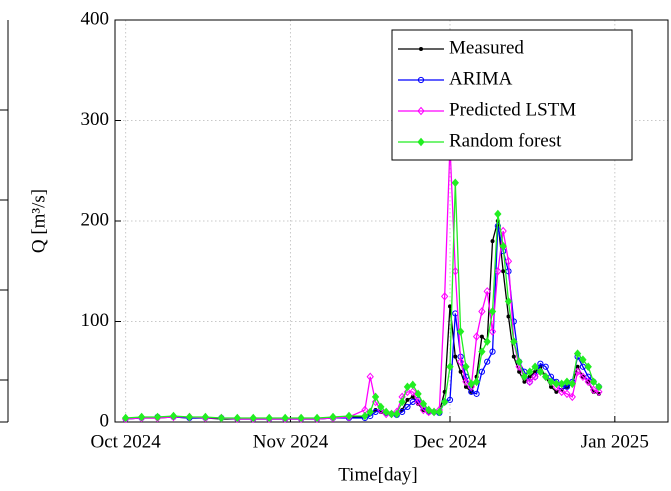  Describe the element at coordinates (615, 441) in the screenshot. I see `x-tick-label: Jan 2025` at that location.